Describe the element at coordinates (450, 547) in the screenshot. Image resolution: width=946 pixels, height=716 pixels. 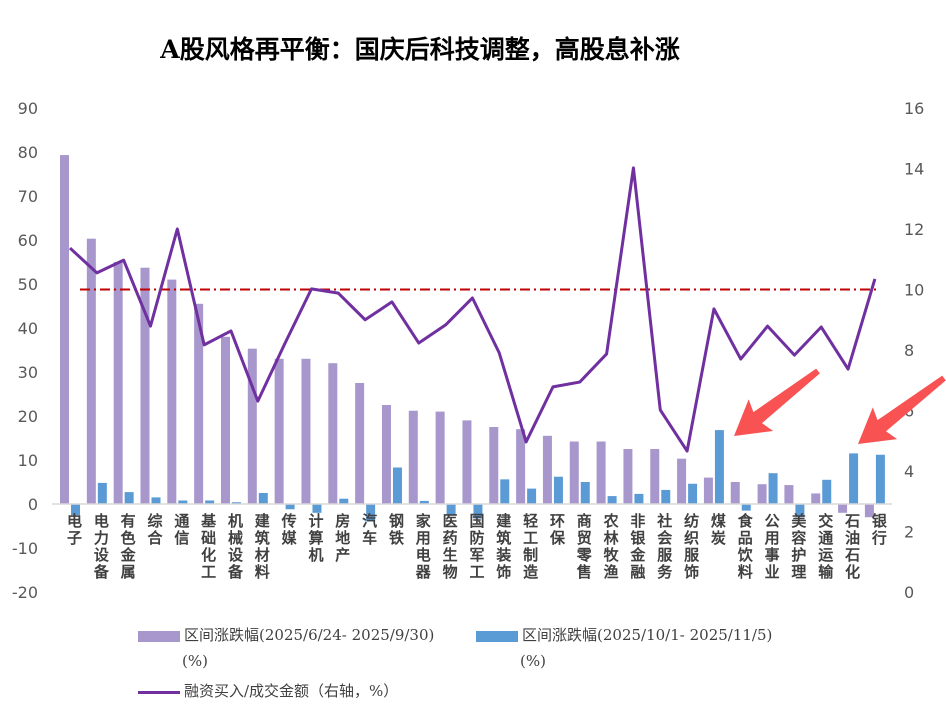
I see `category-label: 医药生物` at that location.